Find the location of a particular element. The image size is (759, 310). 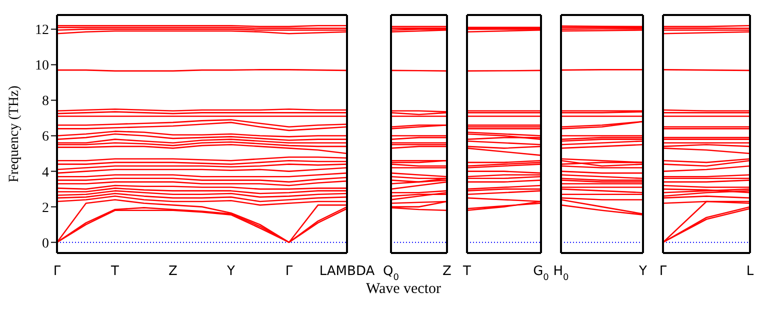

x-axis-title: Wave vector is located at coordinates (403, 289).